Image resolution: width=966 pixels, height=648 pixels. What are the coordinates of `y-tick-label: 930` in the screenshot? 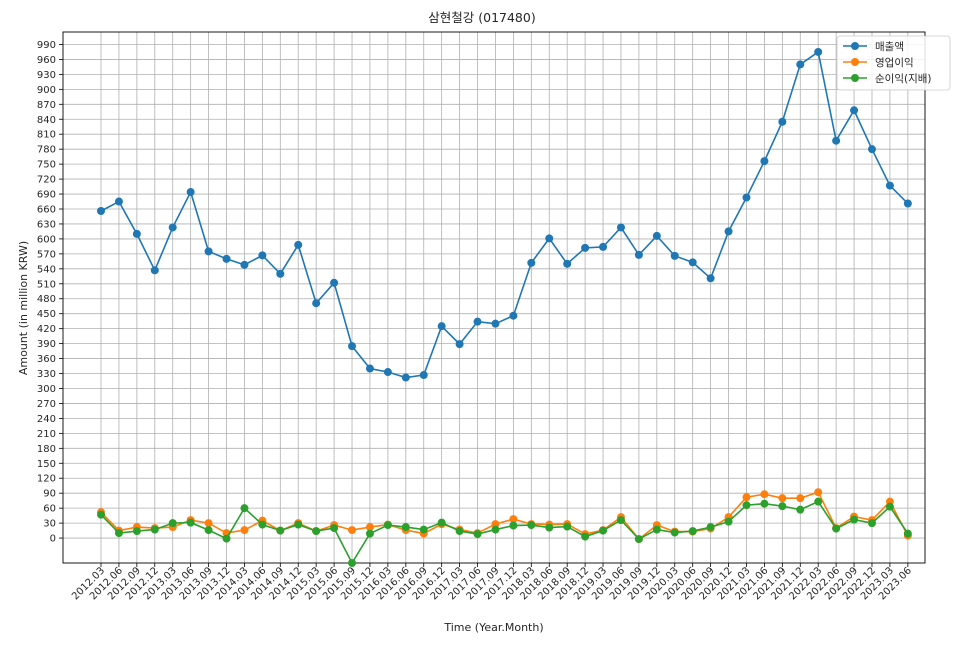 It's located at (46, 75).